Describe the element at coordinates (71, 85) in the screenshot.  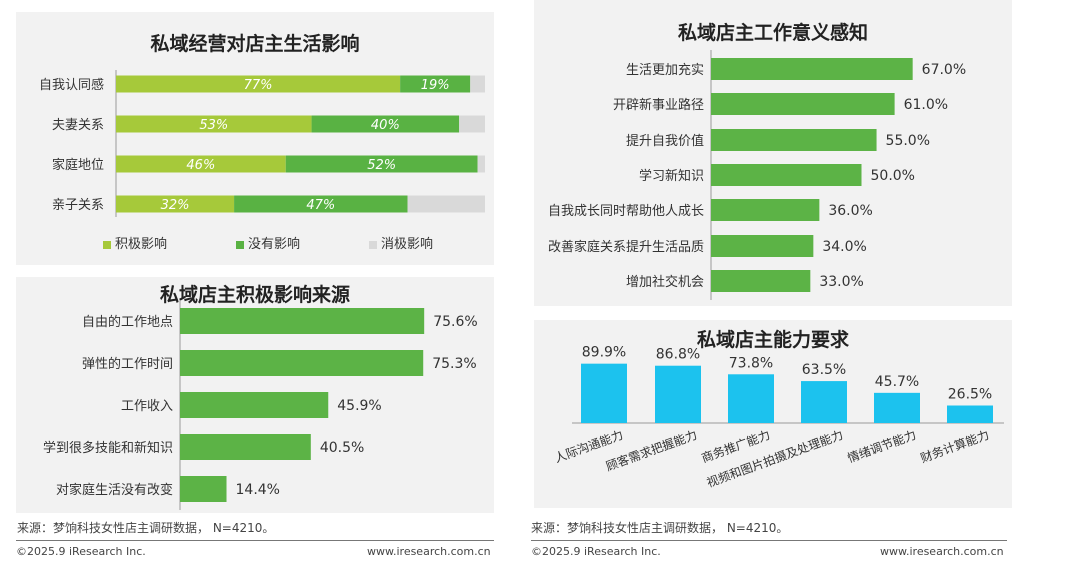
I see `category-label: 自我认同感` at that location.